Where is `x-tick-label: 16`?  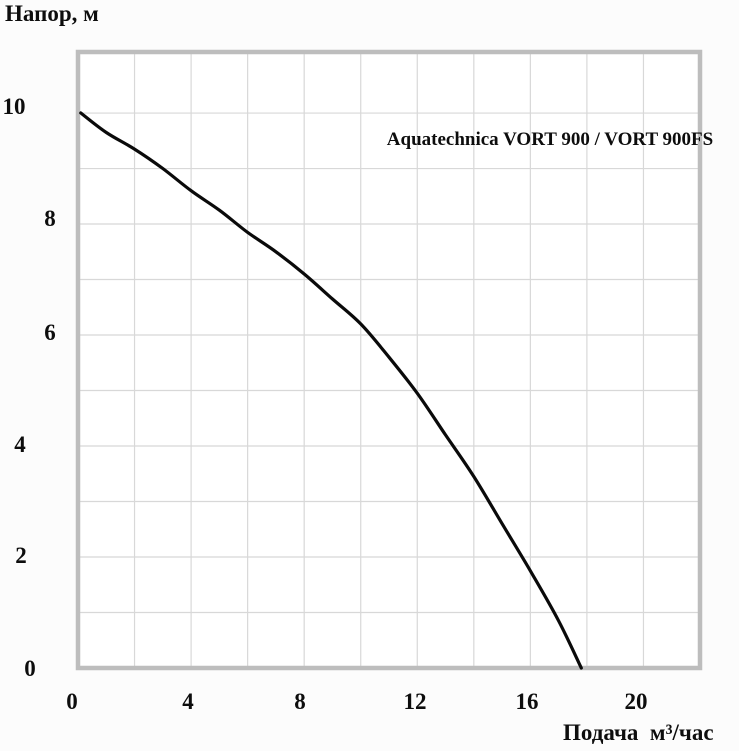
x-tick-label: 16 is located at coordinates (527, 701).